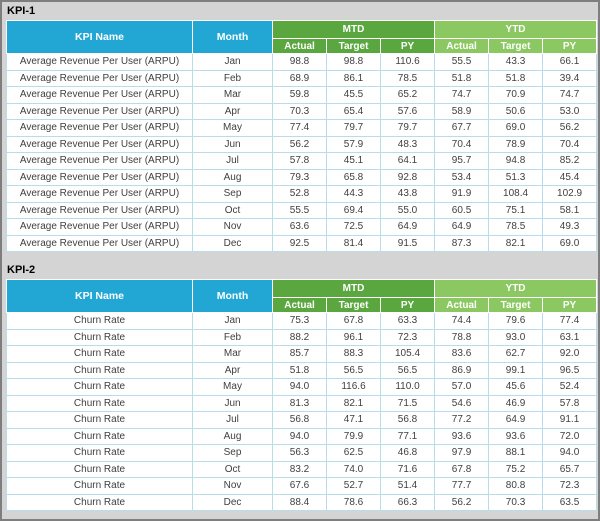 This screenshot has width=600, height=521. What do you see at coordinates (516, 354) in the screenshot?
I see `value-cell: 62.7` at bounding box center [516, 354].